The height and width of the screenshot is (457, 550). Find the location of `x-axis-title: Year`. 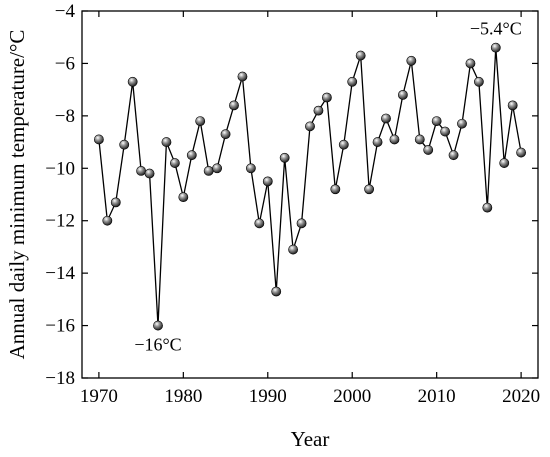

x-axis-title: Year is located at coordinates (310, 439).